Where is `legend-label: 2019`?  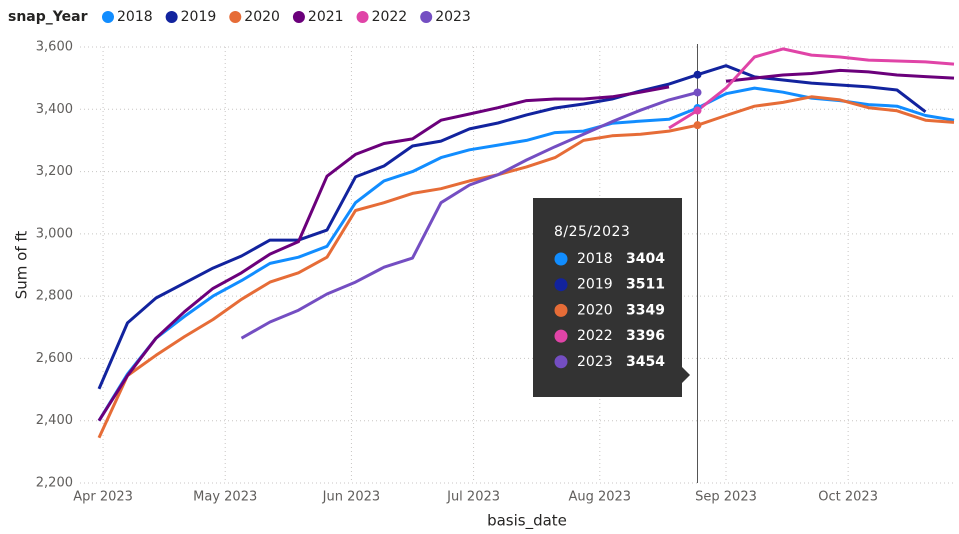 legend-label: 2019 is located at coordinates (199, 17).